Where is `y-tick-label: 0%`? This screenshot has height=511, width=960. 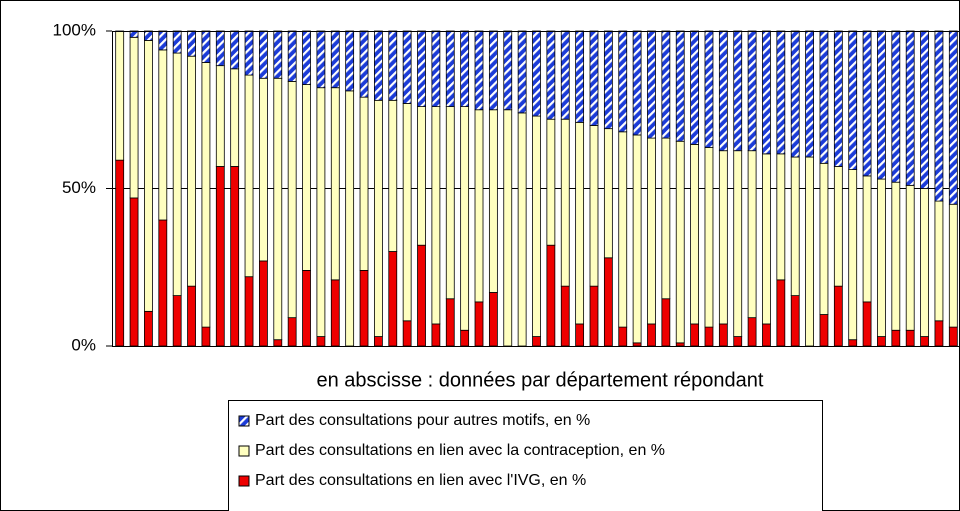
y-tick-label: 0% is located at coordinates (83, 344).